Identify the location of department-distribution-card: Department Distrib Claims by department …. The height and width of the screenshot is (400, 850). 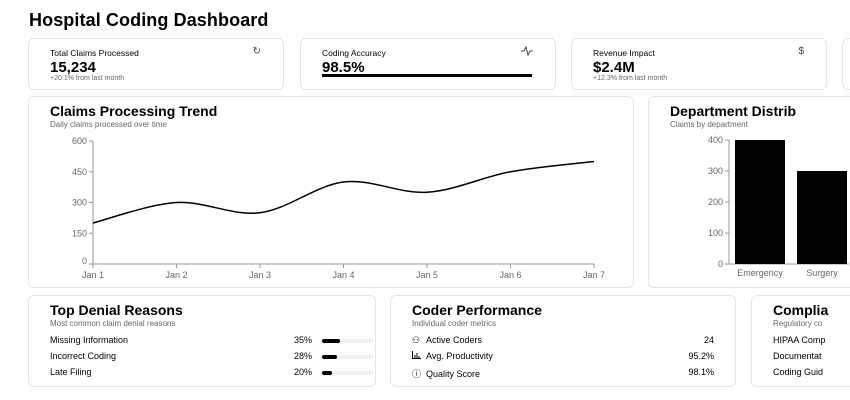
(749, 192).